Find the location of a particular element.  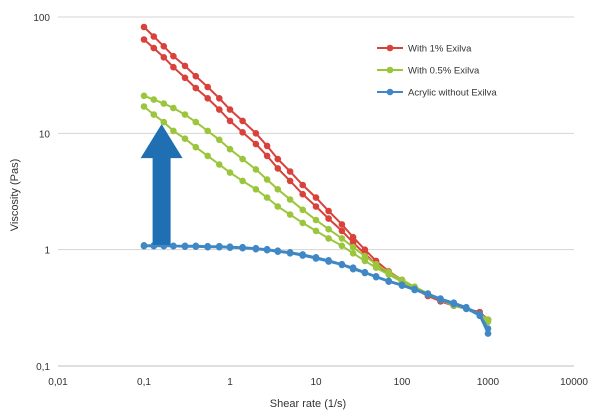

x-tick-label: 1000 is located at coordinates (488, 382).